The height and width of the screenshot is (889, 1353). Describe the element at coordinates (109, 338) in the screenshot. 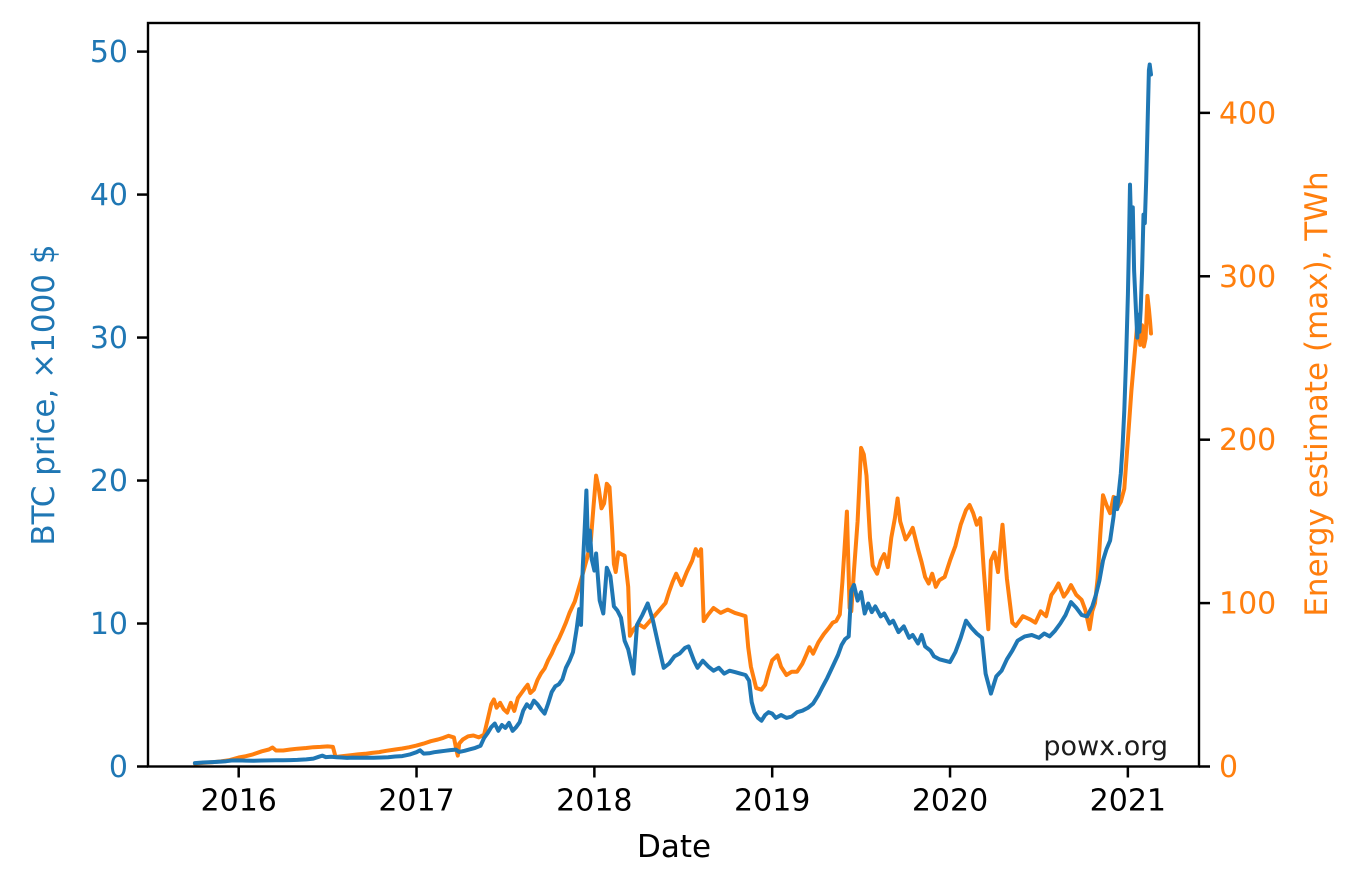

I see `y-left-tick-label: 30` at that location.